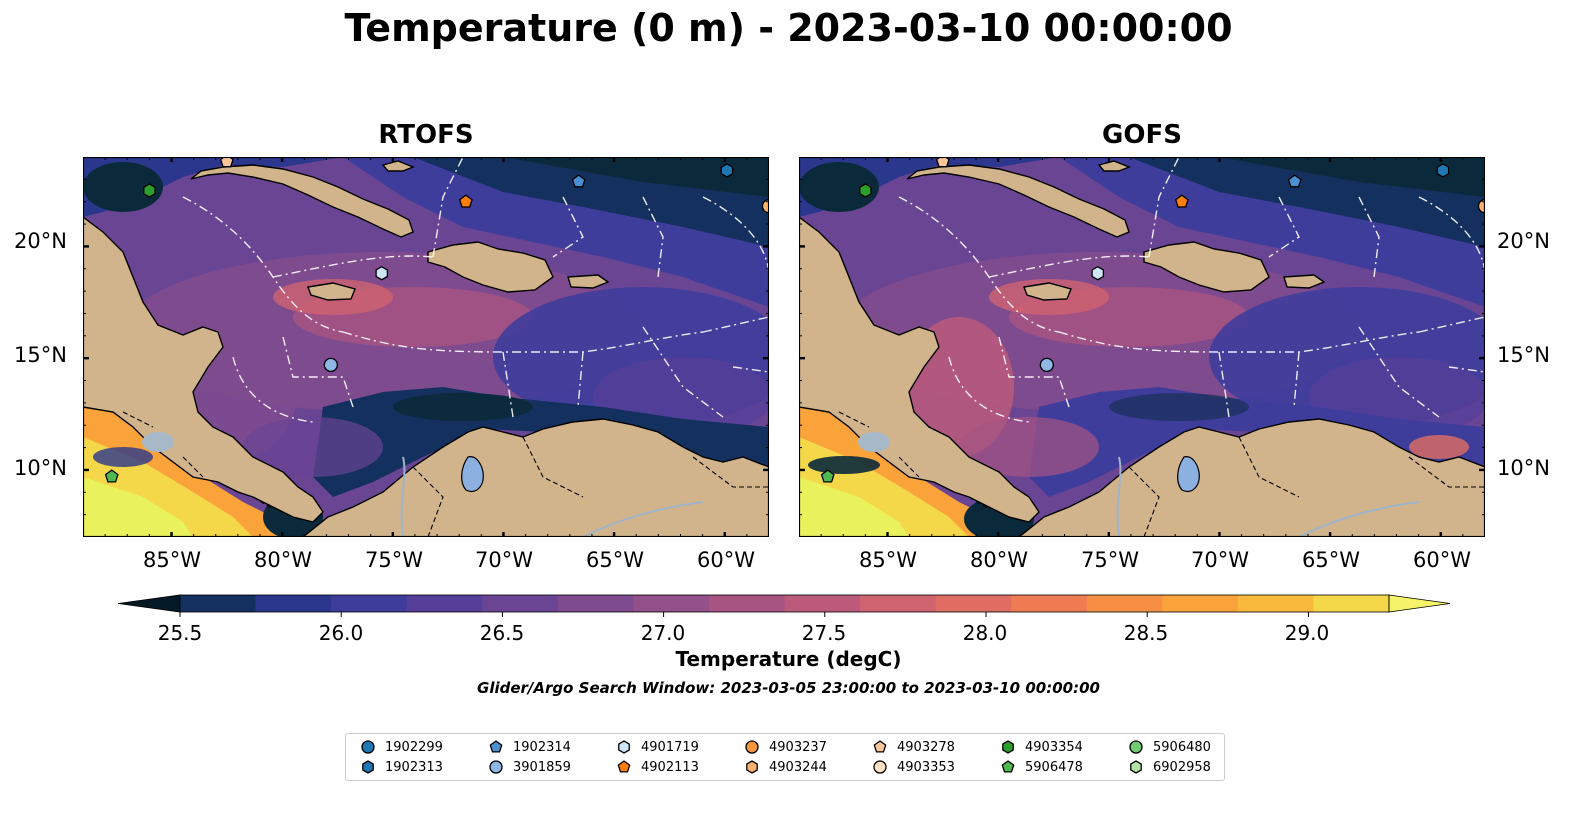 The image size is (1577, 827). Describe the element at coordinates (40, 355) in the screenshot. I see `lat-label-15n: 15°N` at that location.